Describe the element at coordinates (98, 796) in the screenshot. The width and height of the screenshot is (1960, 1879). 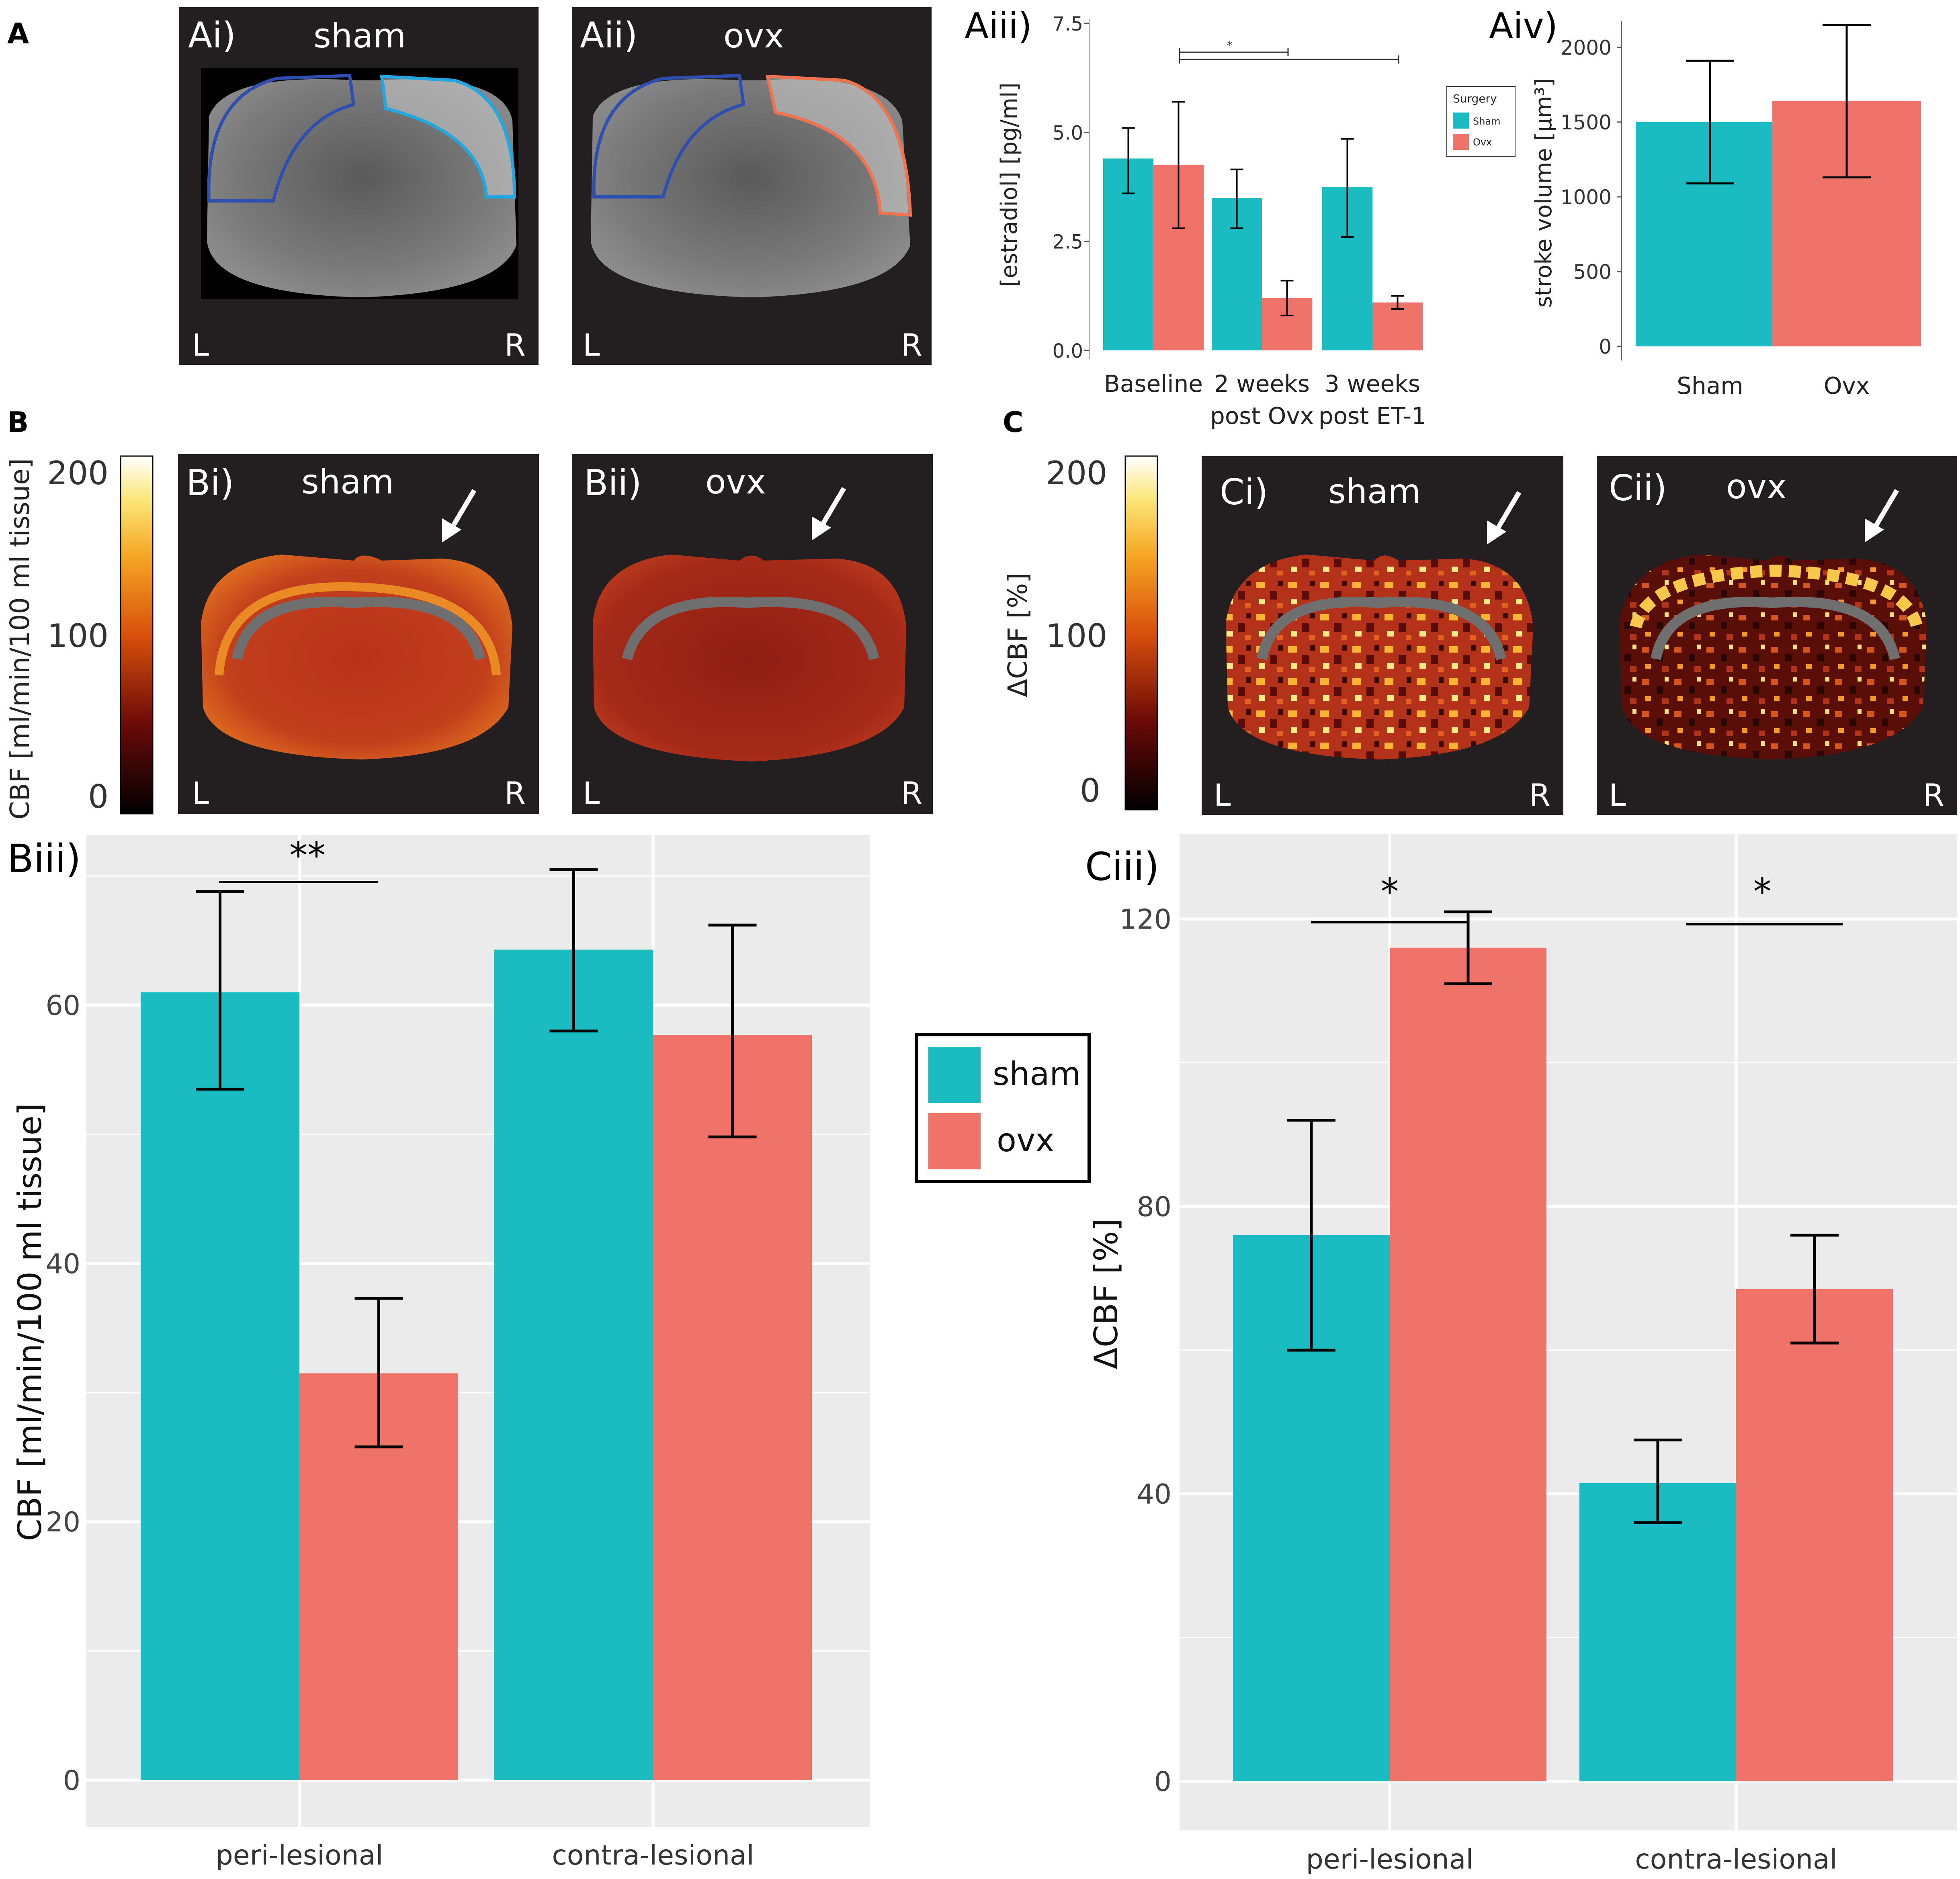
I see `colorbar-b-tick-min: 0` at that location.